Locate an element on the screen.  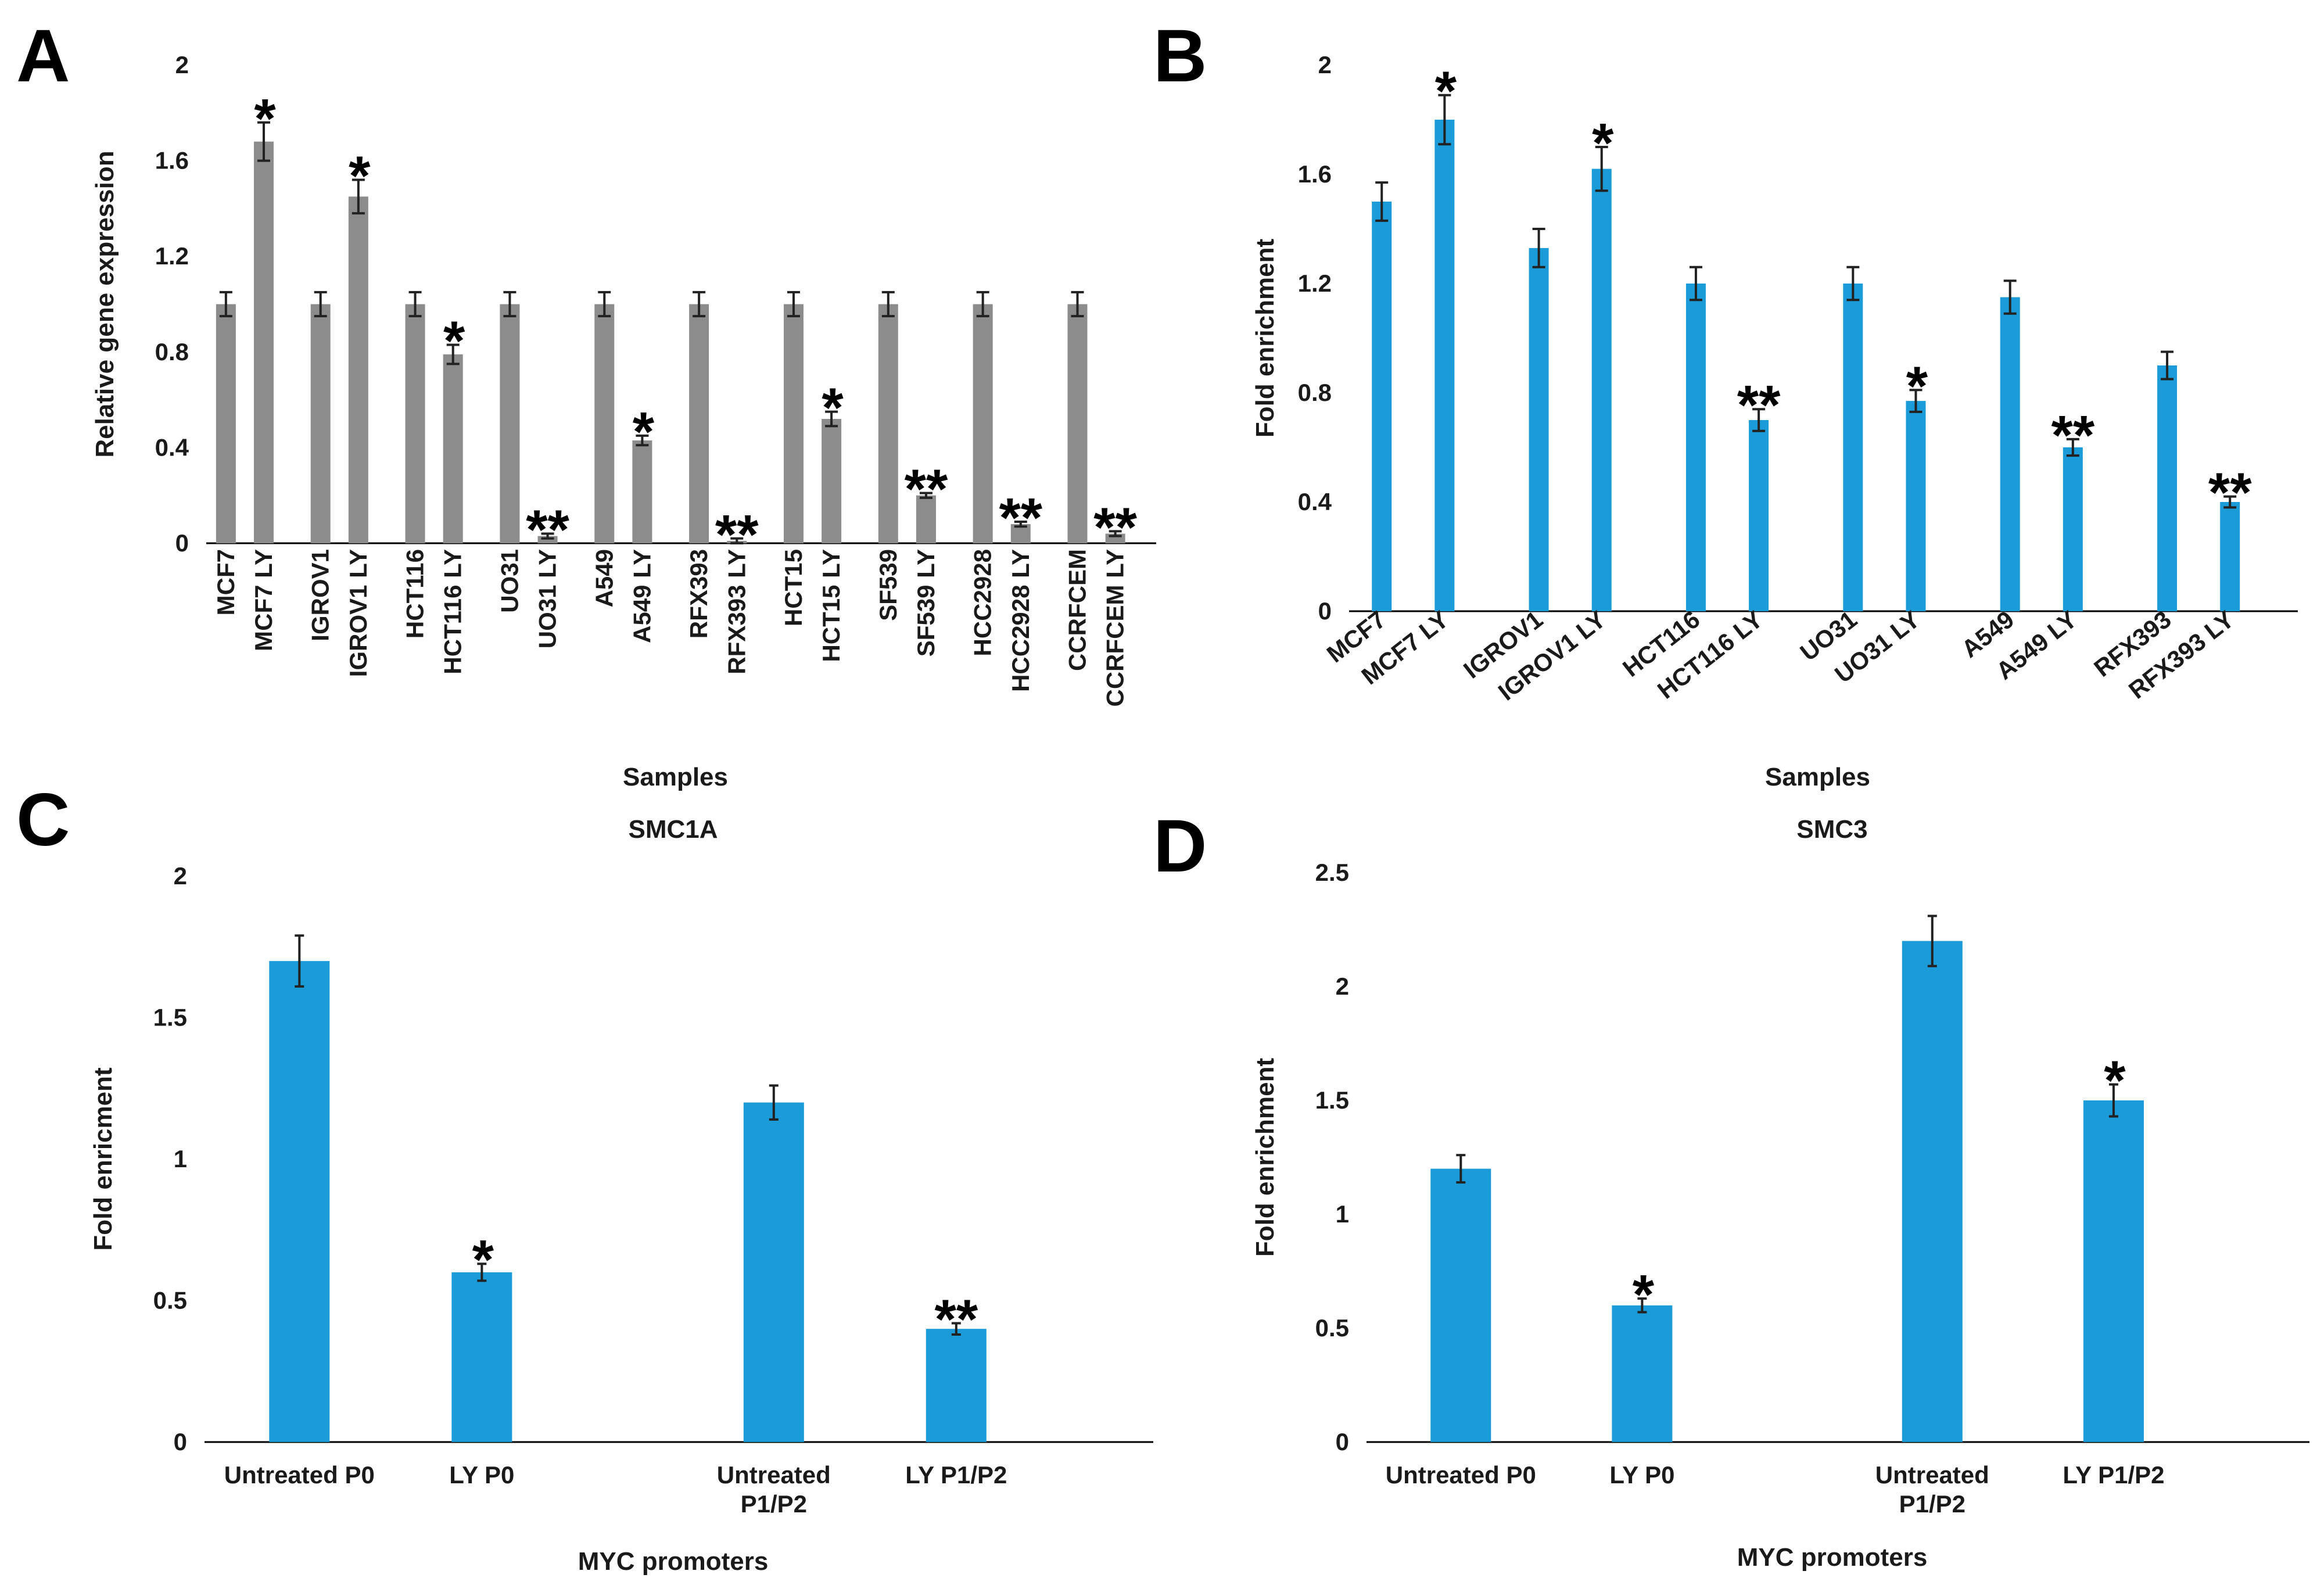
bar-ccrfcem is located at coordinates (1077, 423).